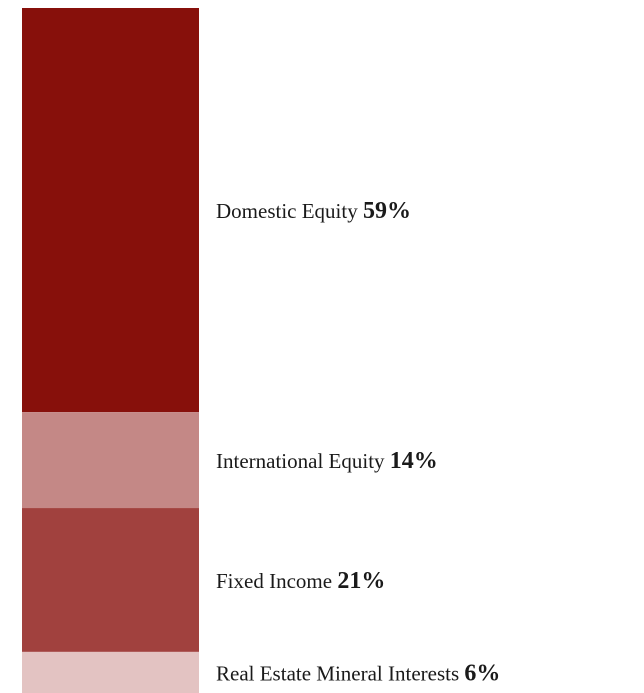  What do you see at coordinates (387, 211) in the screenshot?
I see `segment-value-label: 59%` at bounding box center [387, 211].